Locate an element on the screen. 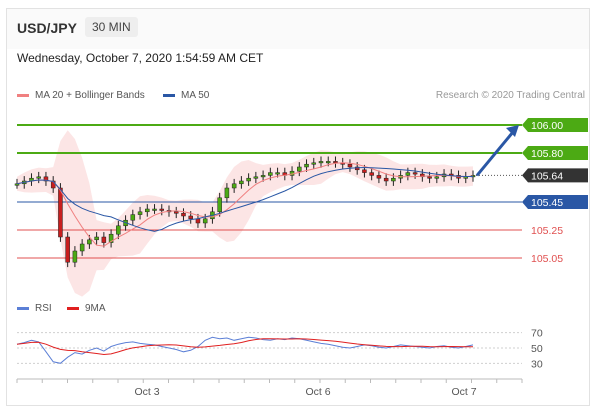 The width and height of the screenshot is (596, 411). instrument-title: USD/JPY is located at coordinates (47, 28).